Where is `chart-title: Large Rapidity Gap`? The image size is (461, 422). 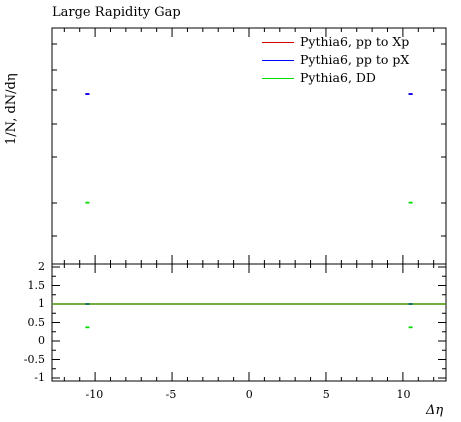 chart-title: Large Rapidity Gap is located at coordinates (116, 12).